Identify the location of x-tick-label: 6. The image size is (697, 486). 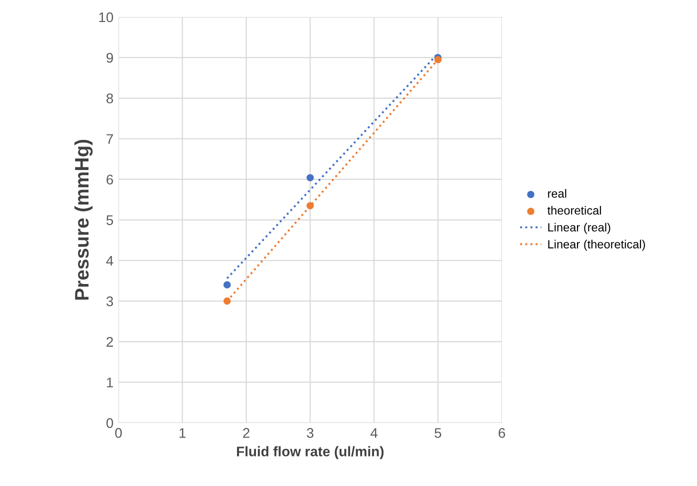
(502, 433).